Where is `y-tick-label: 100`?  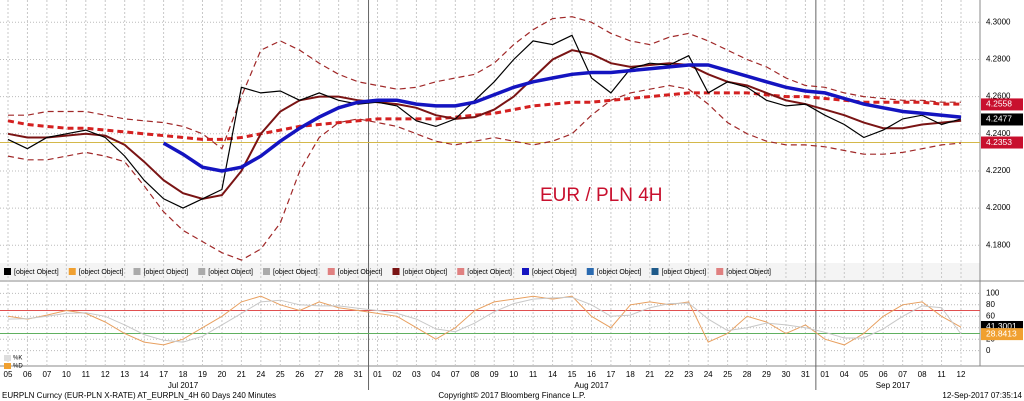
y-tick-label: 100 is located at coordinates (993, 292).